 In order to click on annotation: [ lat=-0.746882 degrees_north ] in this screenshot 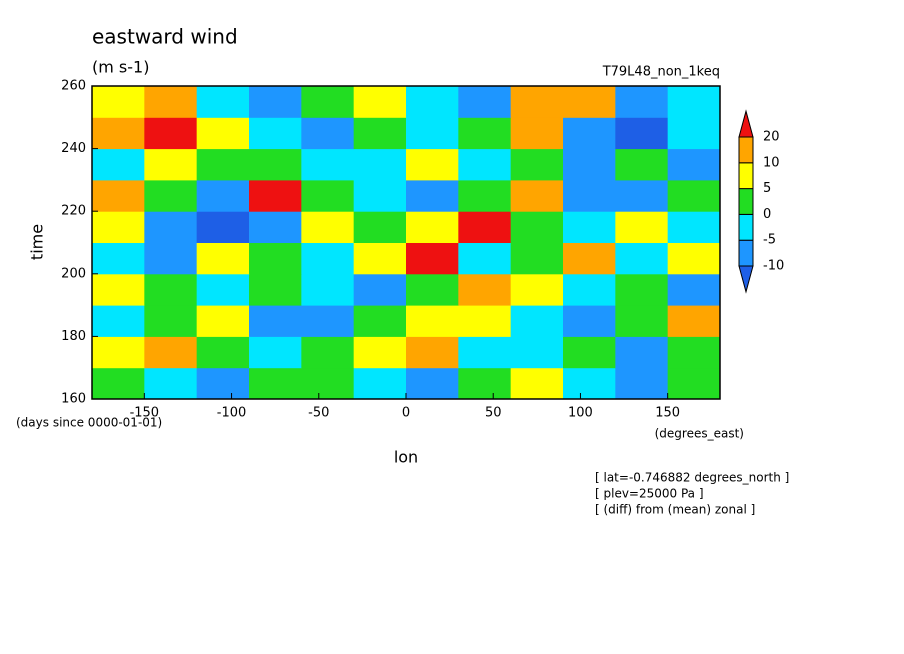, I will do `click(692, 478)`.